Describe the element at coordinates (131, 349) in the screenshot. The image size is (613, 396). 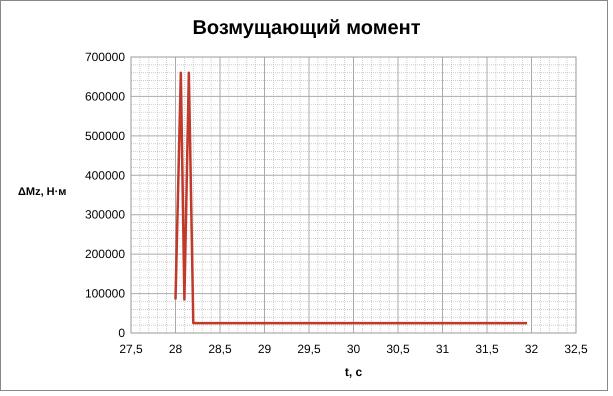
I see `x-tick-label: 27,5` at that location.